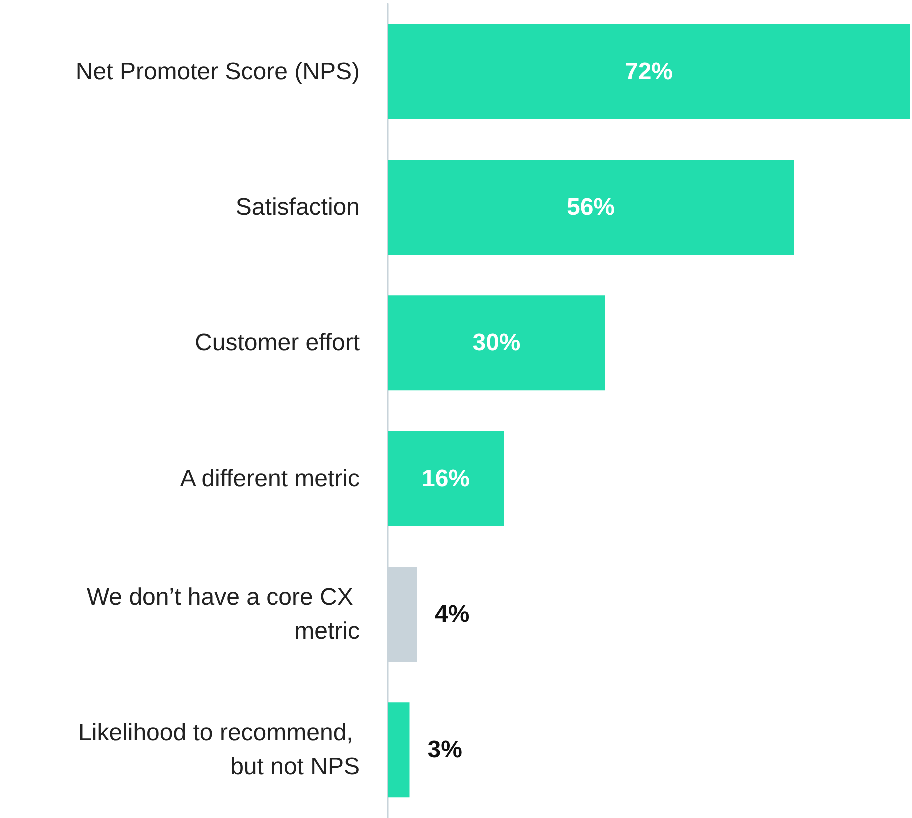 The image size is (912, 818). What do you see at coordinates (218, 72) in the screenshot?
I see `y-tick-label: Net Promoter Score (NPS)` at bounding box center [218, 72].